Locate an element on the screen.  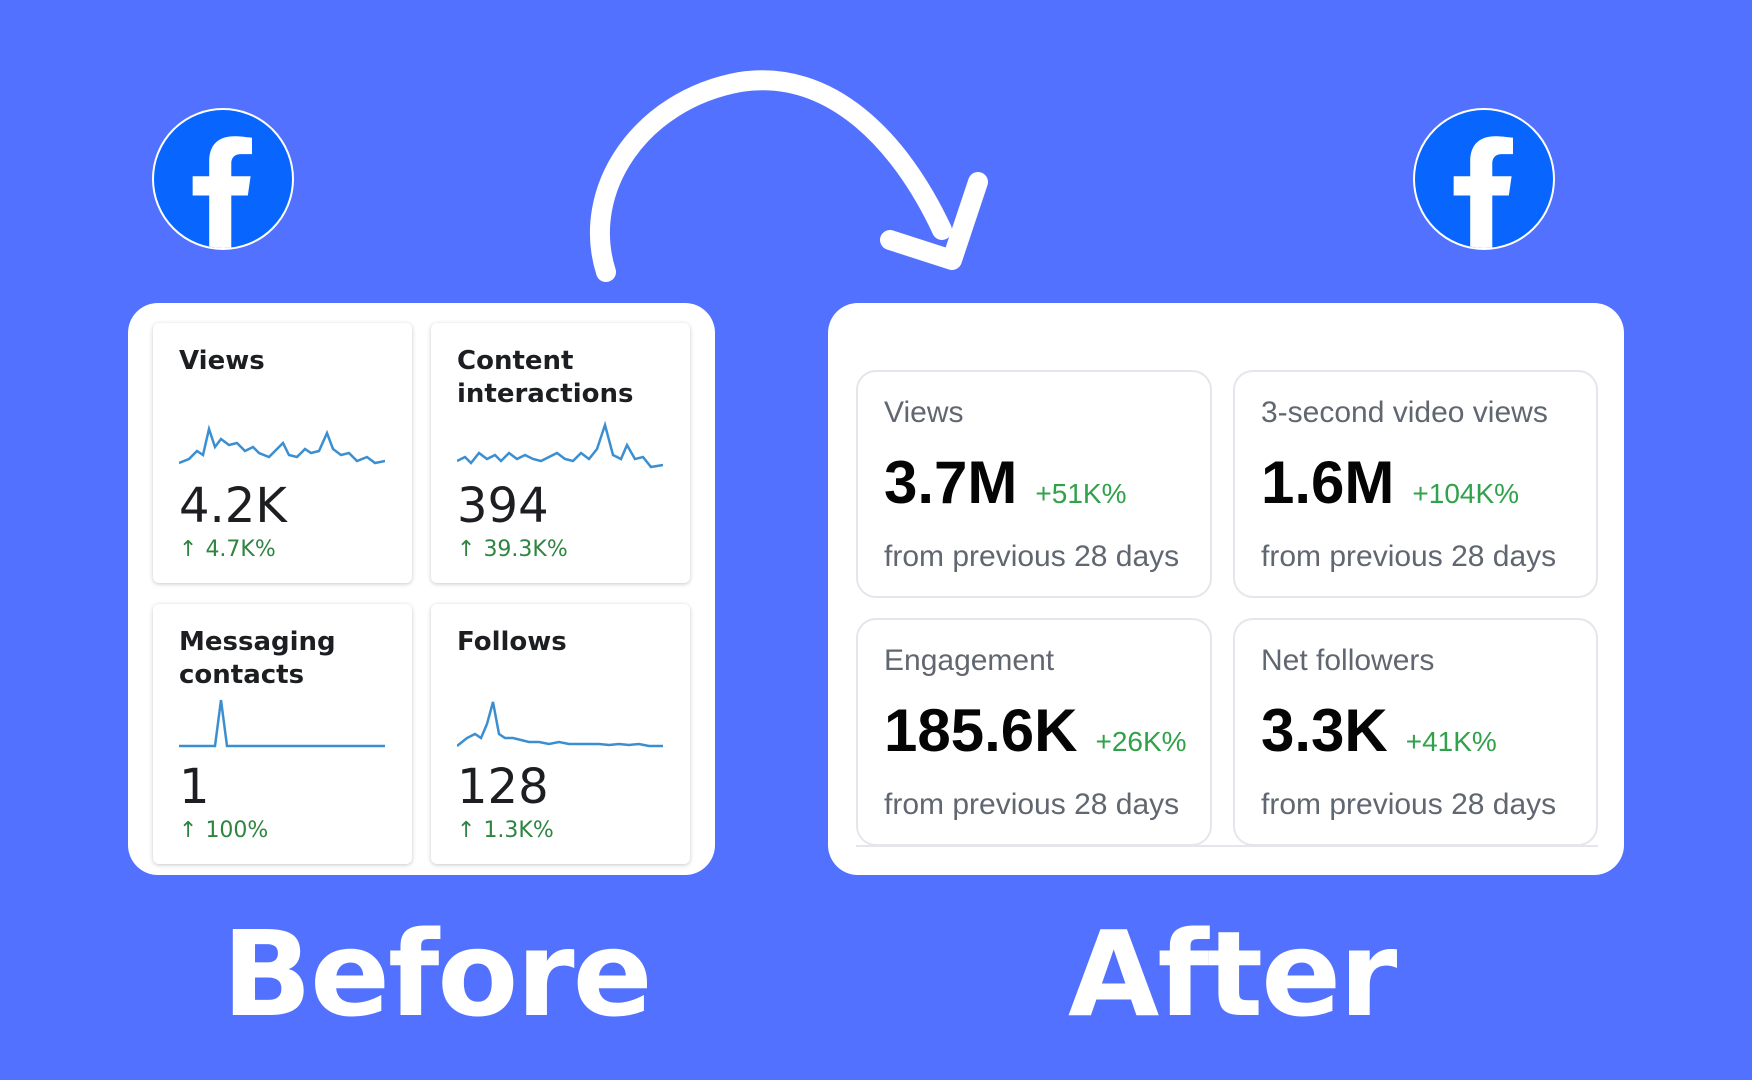
views-card: Views 4.2K ↑ 4.7K% is located at coordinates (282, 453).